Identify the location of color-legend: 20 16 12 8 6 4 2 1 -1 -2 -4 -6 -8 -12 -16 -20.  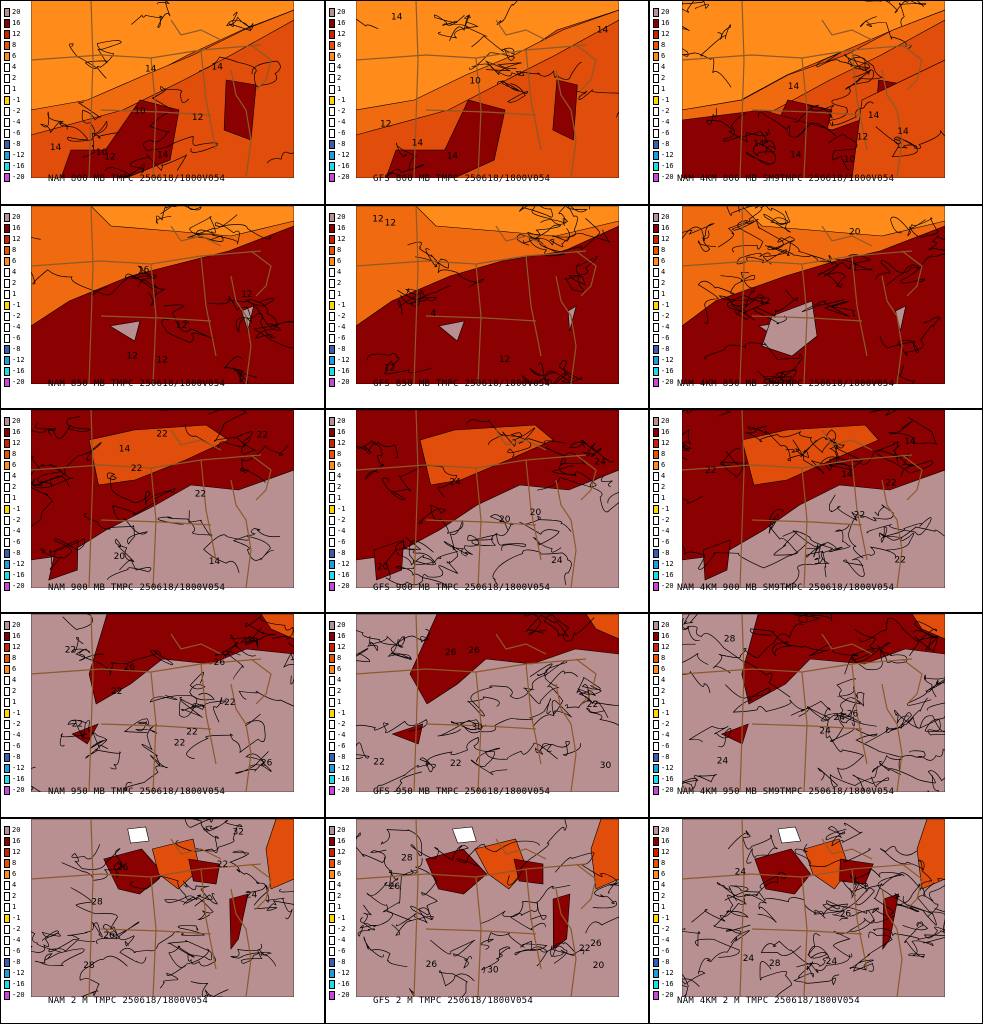
(664, 506).